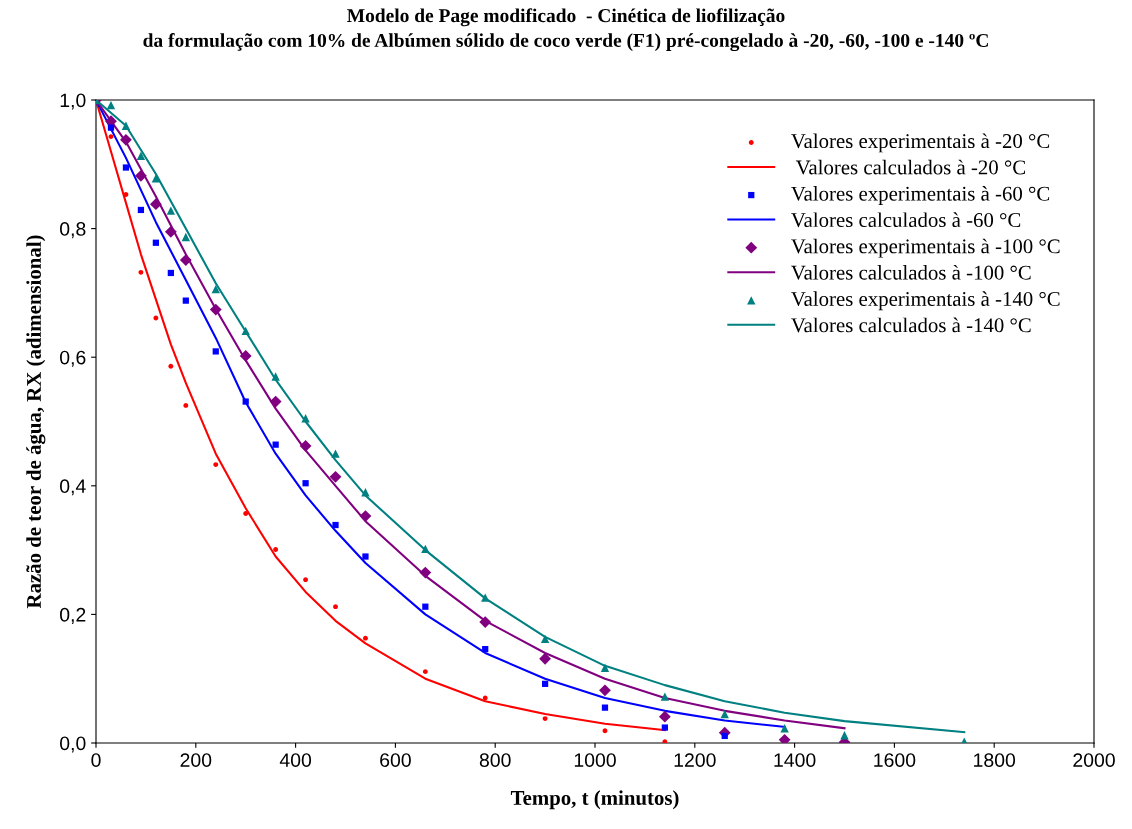  I want to click on y-tick-label: 0,0, so click(73, 744).